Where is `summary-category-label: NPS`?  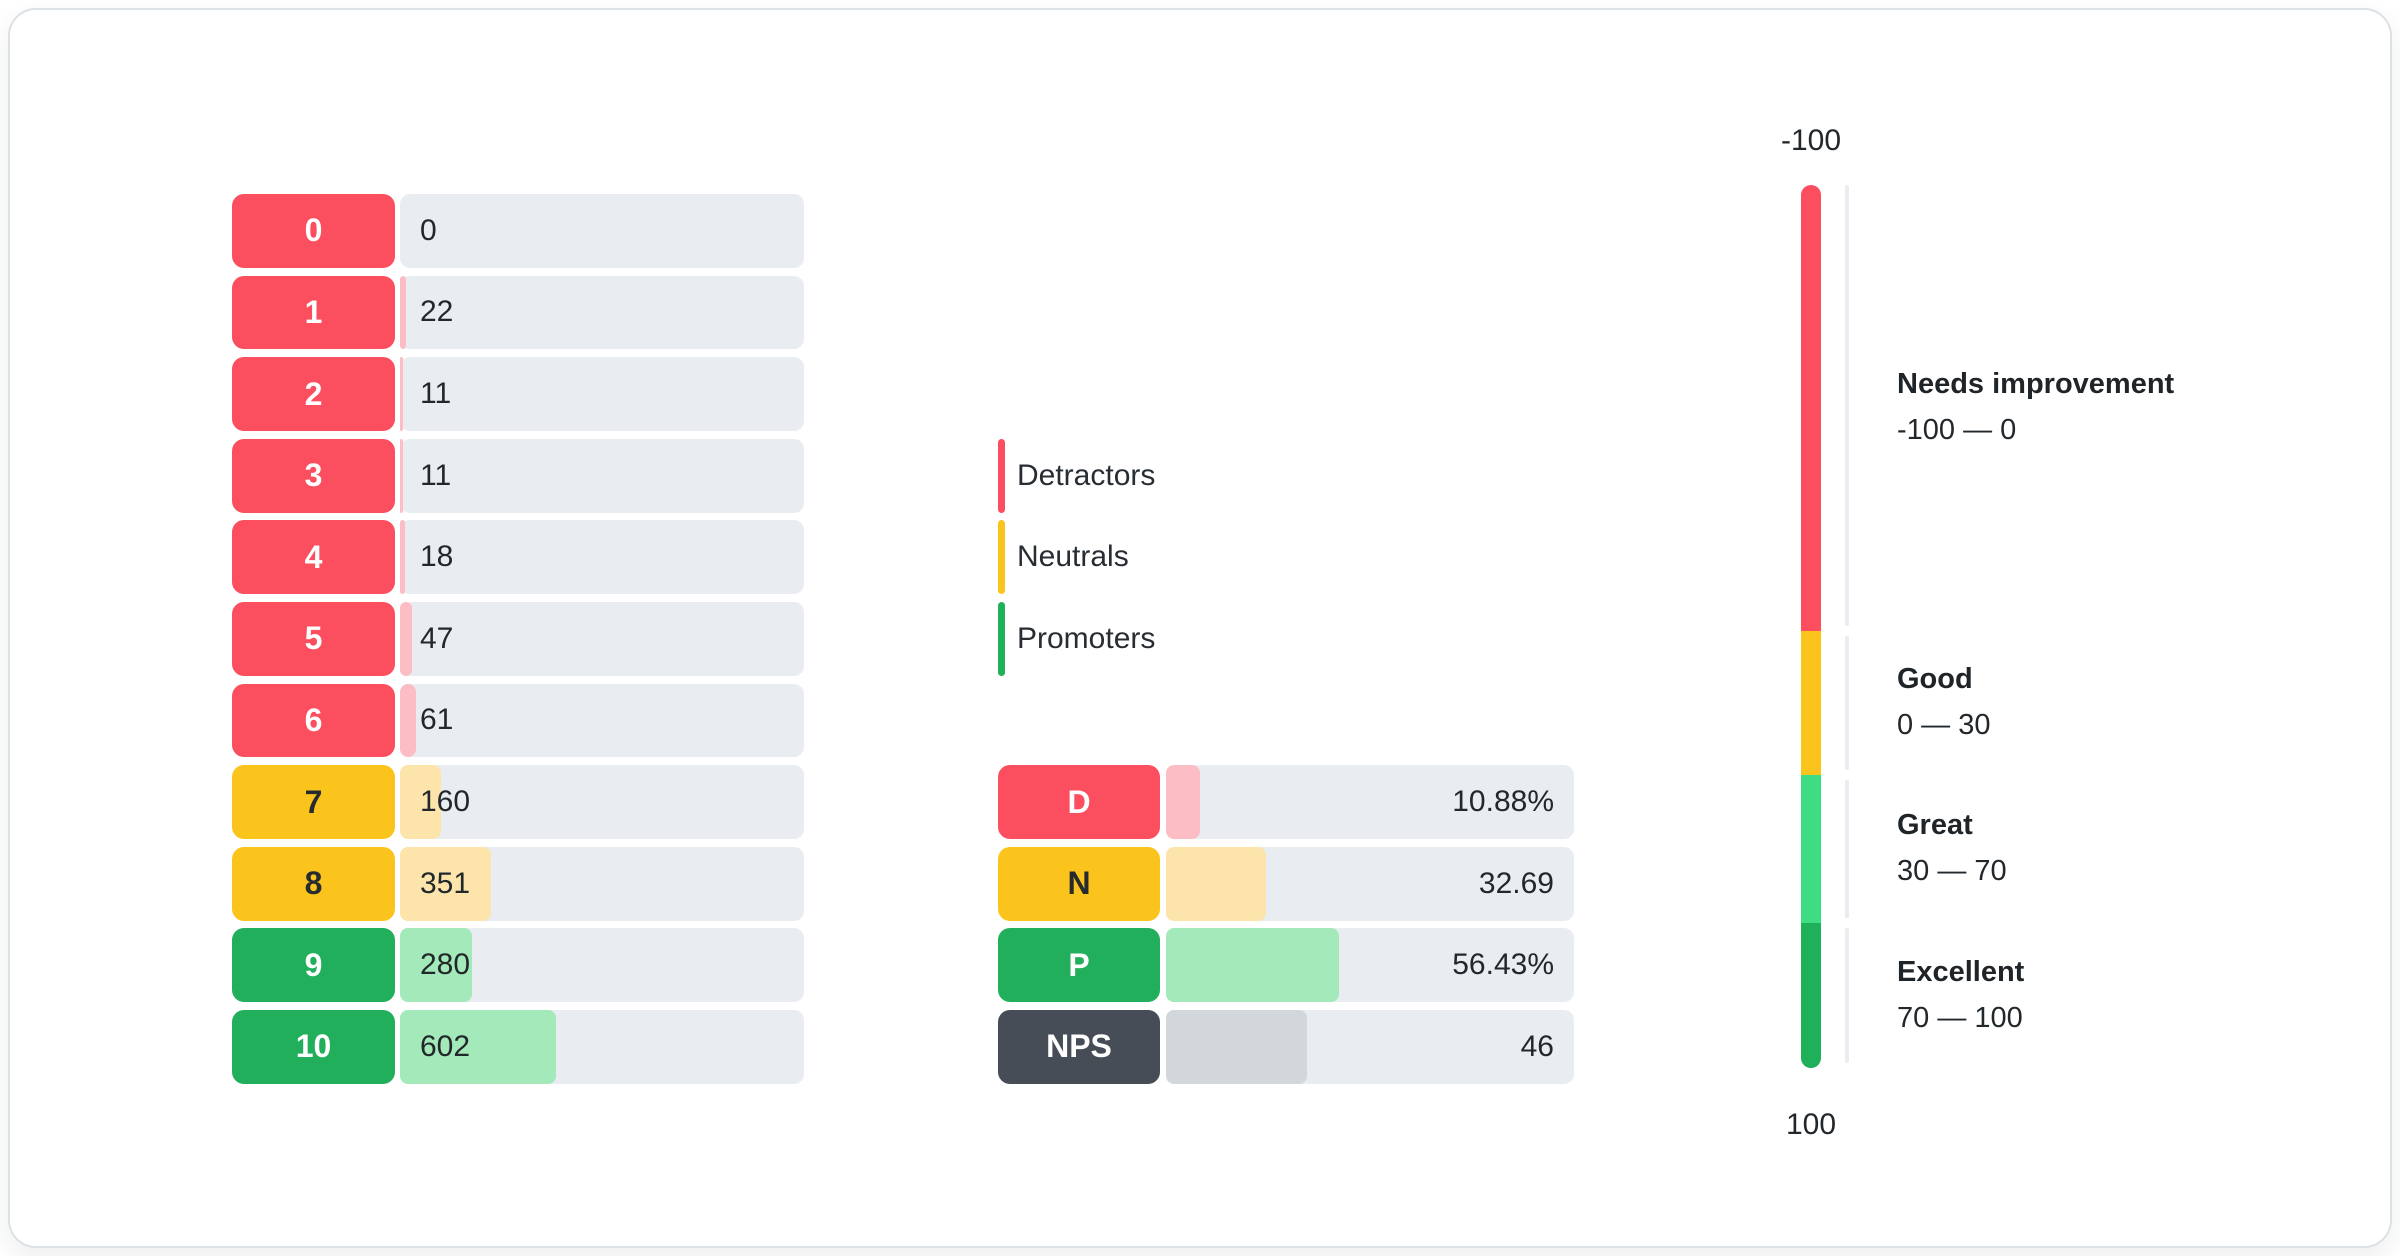
summary-category-label: NPS is located at coordinates (1079, 1046).